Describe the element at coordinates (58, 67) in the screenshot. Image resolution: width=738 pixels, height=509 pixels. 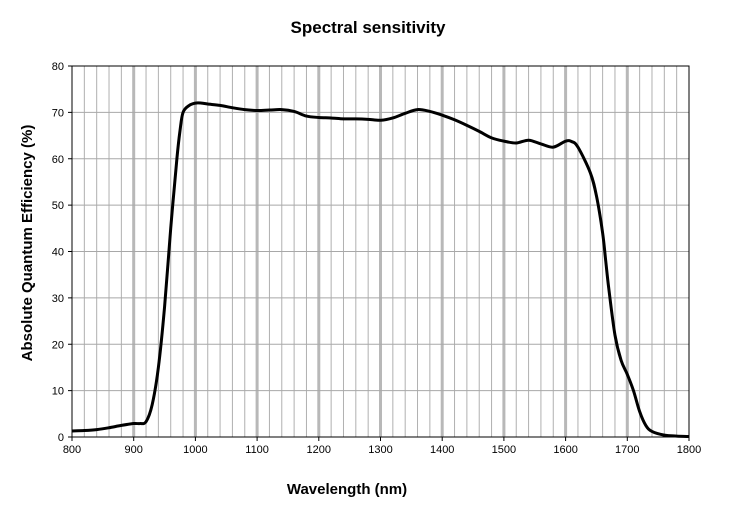
I see `y-tick-label: 80` at that location.